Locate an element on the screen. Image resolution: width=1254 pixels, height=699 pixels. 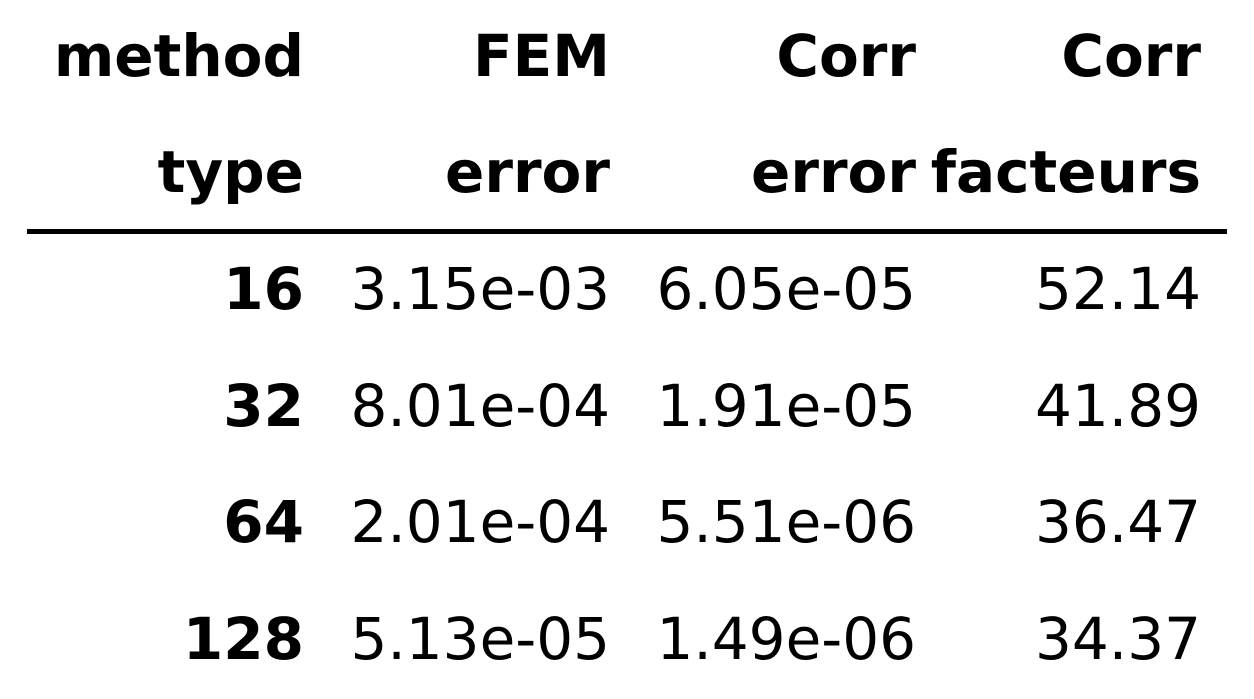
header-fem-error: error is located at coordinates (527, 172).